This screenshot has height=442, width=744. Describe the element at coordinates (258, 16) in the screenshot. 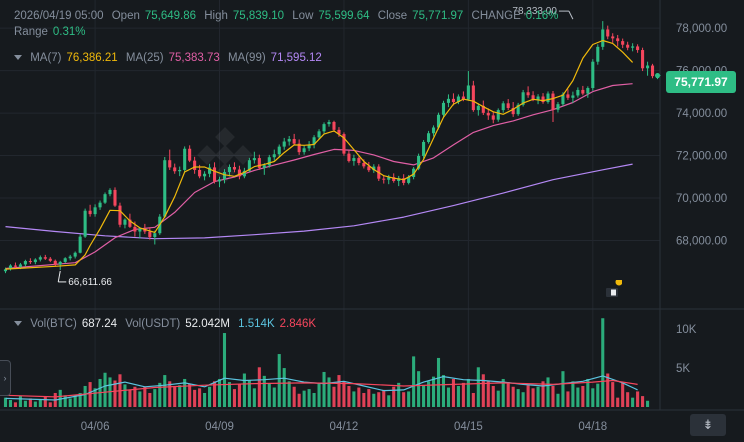

I see `high-value: 75,839.10` at that location.